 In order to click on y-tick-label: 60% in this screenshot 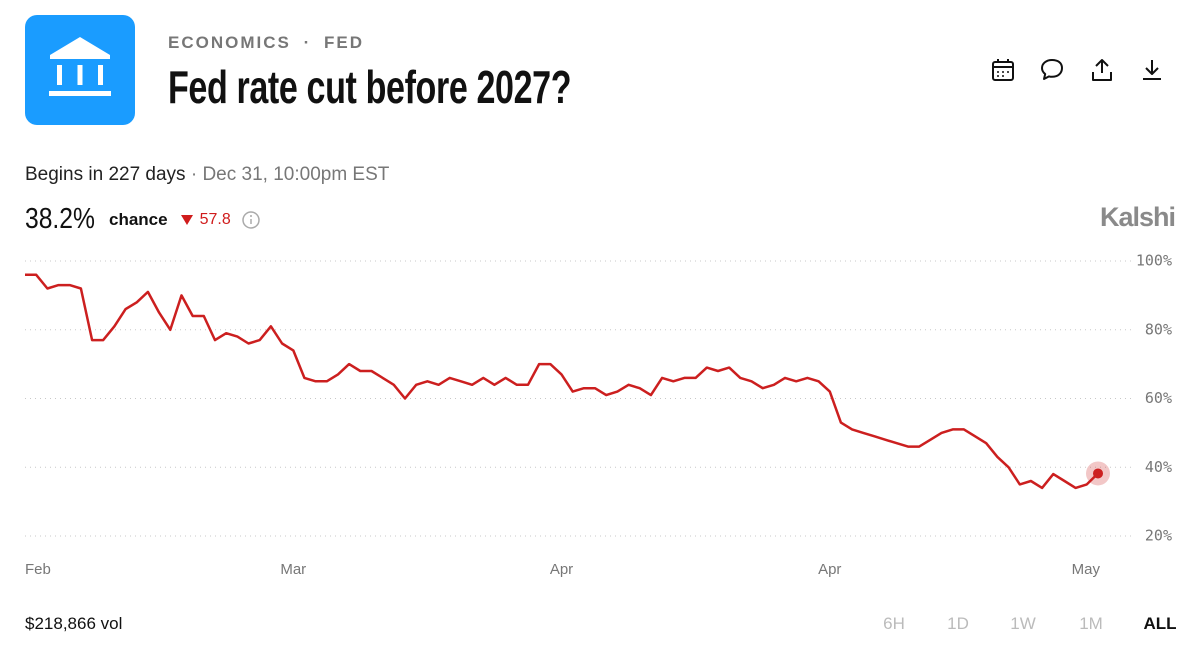, I will do `click(1158, 398)`.